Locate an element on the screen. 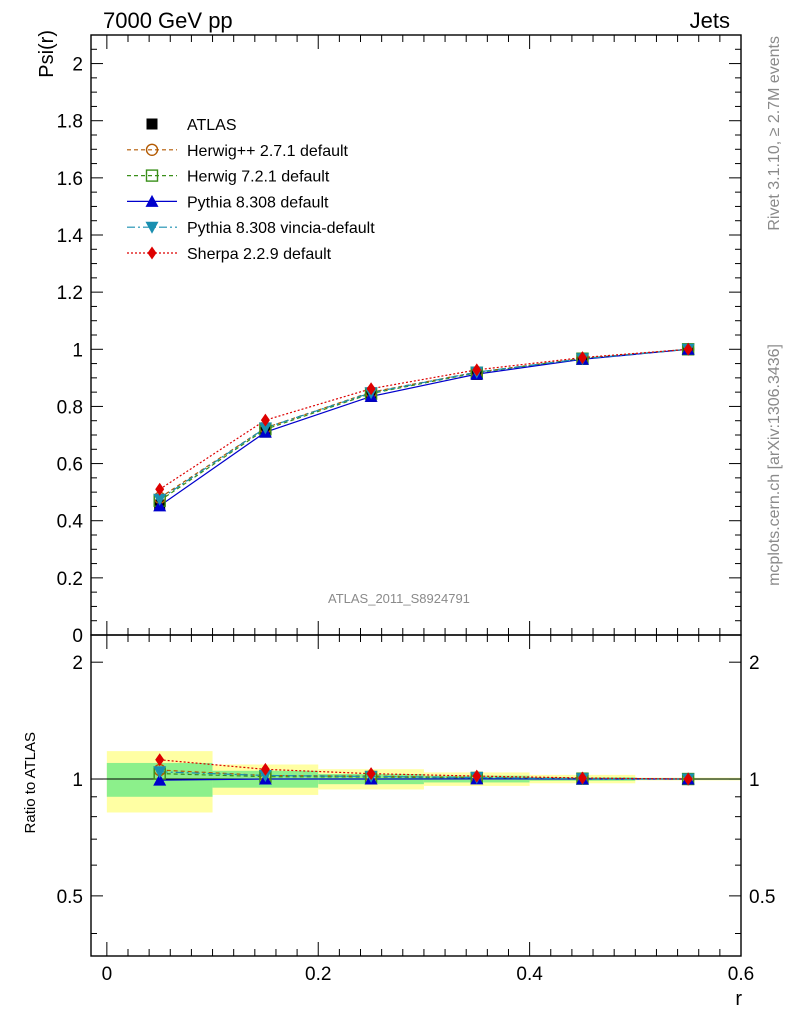  ratio-y-axis-label: Ratio to ATLAS is located at coordinates (30, 783).